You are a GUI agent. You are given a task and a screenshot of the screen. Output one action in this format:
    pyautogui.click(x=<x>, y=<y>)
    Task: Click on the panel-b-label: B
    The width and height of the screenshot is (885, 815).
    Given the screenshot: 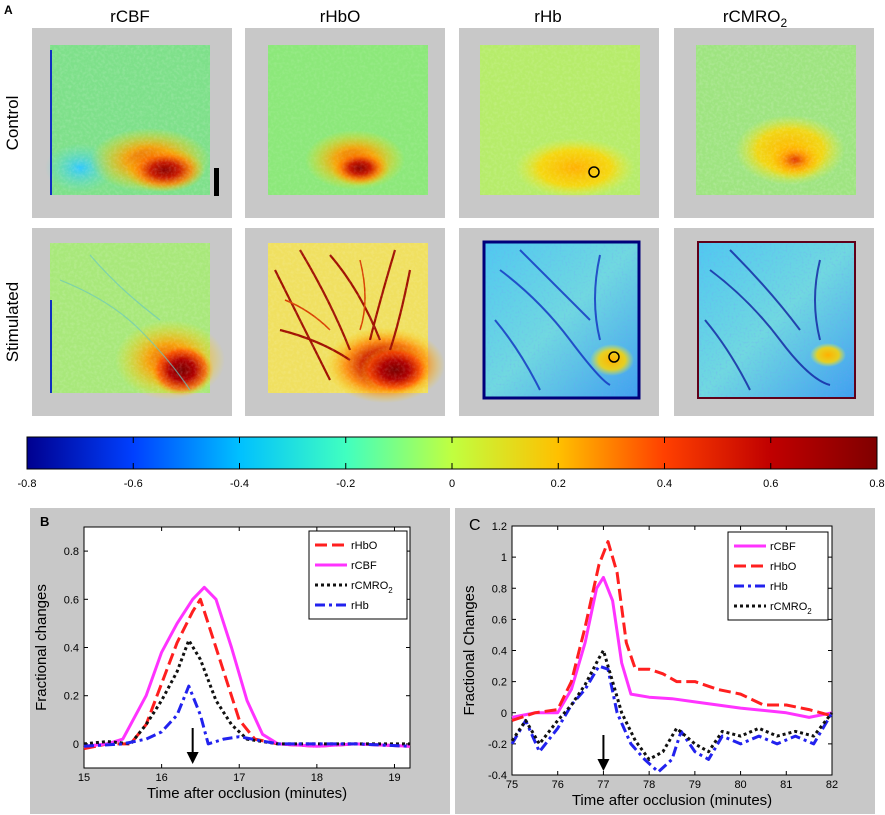 What is the action you would take?
    pyautogui.click(x=44, y=521)
    